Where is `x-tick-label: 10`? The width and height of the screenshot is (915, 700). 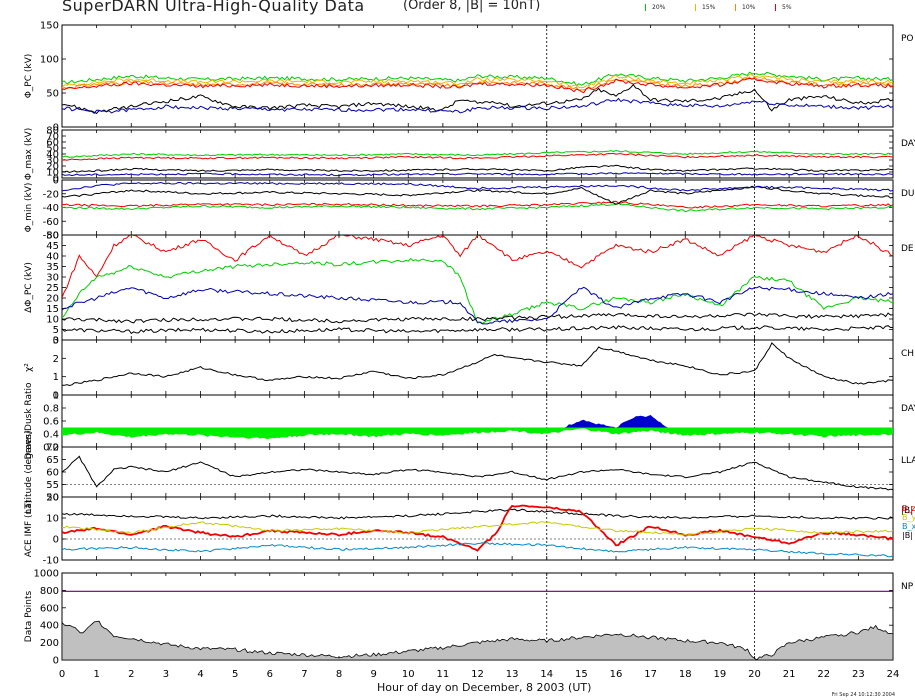 x-tick-label: 10 is located at coordinates (408, 674).